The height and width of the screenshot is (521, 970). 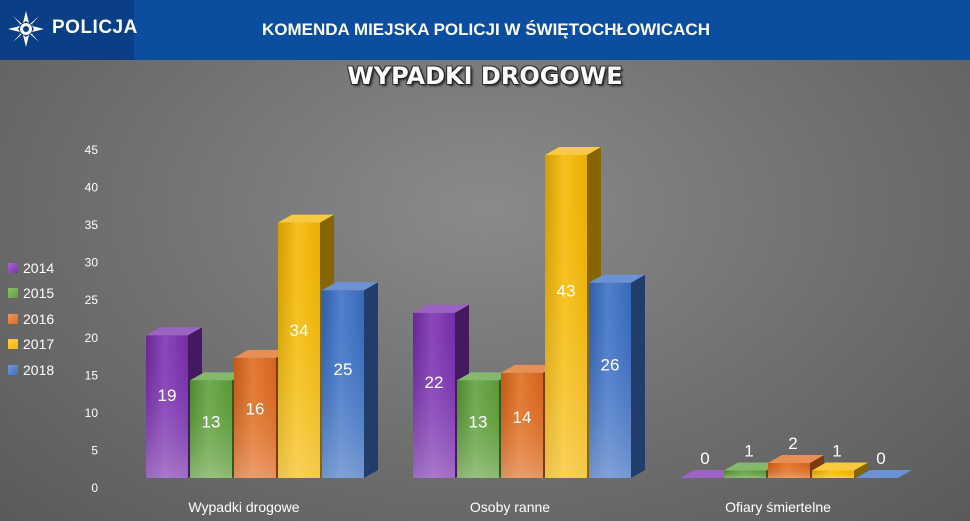 I want to click on x-category-label: Wypadki drogowe, so click(x=243, y=507).